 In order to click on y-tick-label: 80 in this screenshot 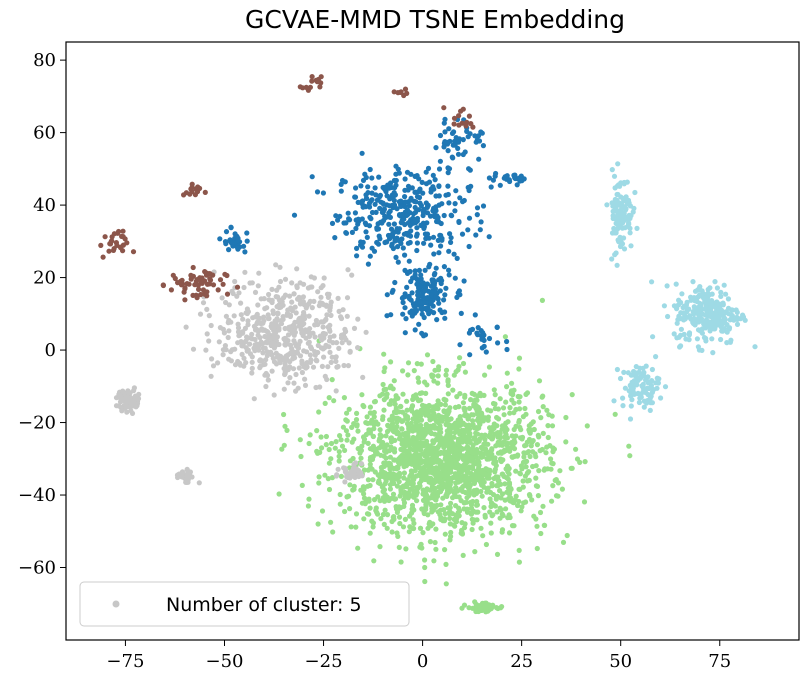, I will do `click(44, 60)`.